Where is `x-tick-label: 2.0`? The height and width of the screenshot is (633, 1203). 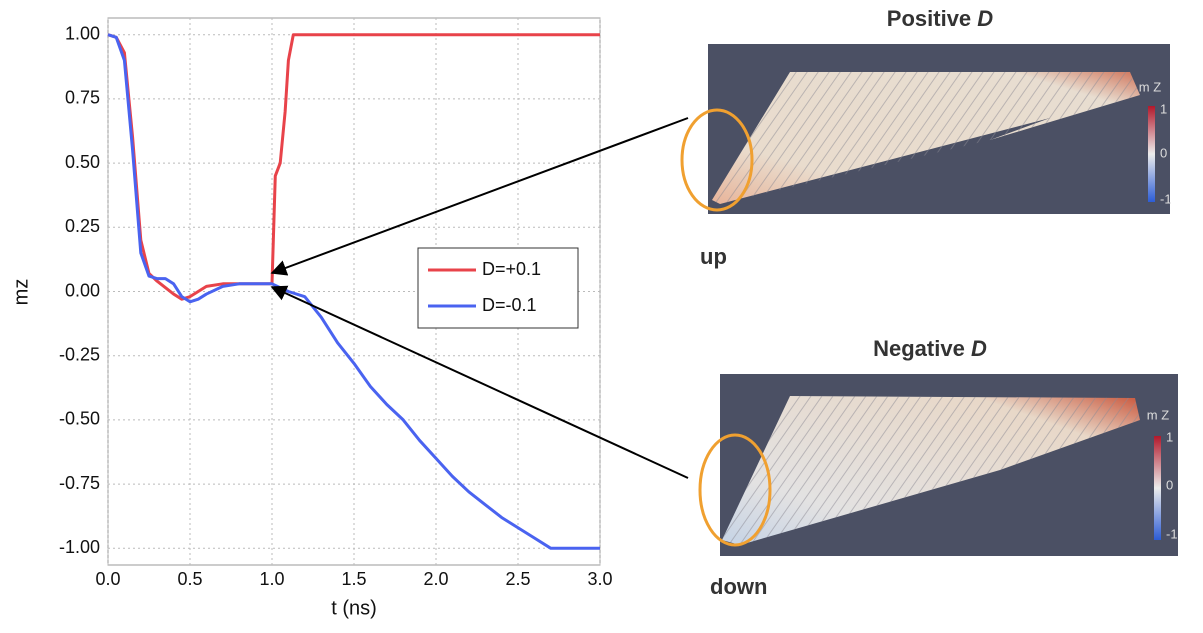
x-tick-label: 2.0 is located at coordinates (435, 579).